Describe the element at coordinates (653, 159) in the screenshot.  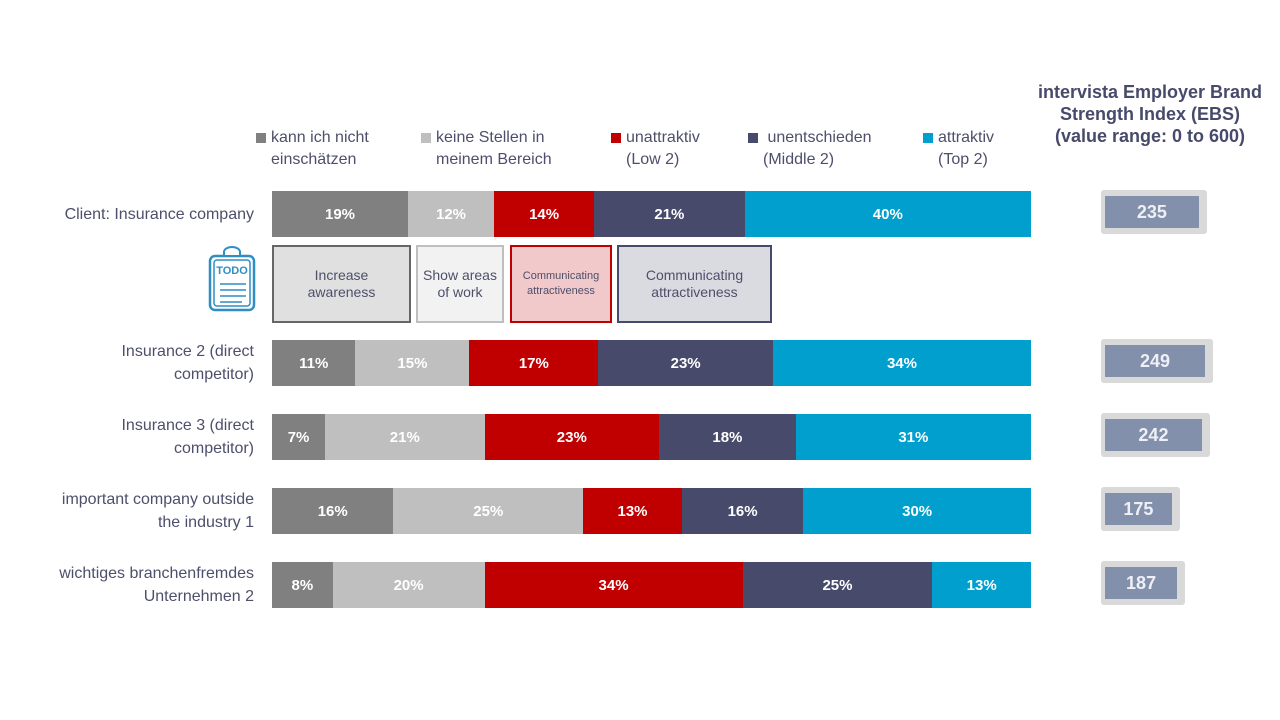
I see `legend-label: (Low 2)` at that location.